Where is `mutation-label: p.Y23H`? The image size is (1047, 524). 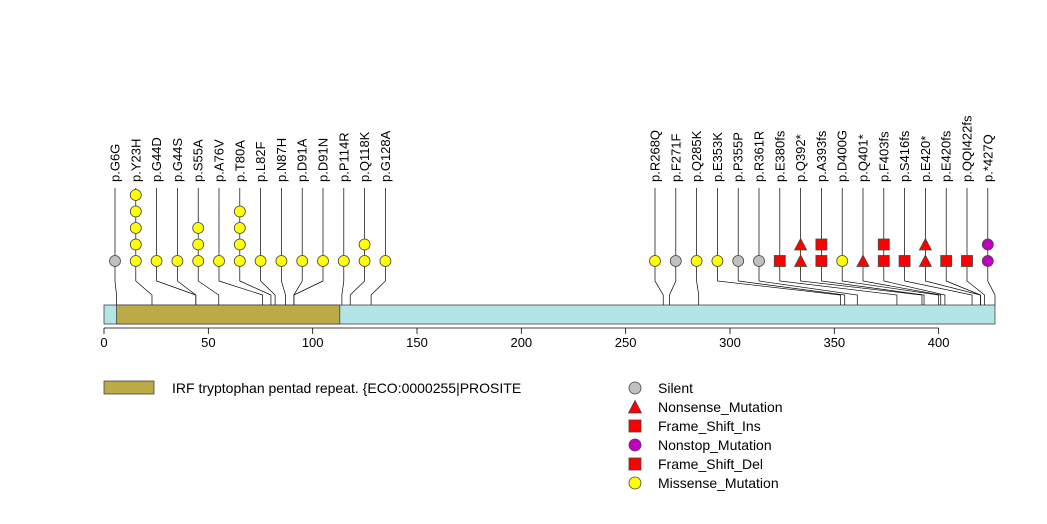 mutation-label: p.Y23H is located at coordinates (135, 160).